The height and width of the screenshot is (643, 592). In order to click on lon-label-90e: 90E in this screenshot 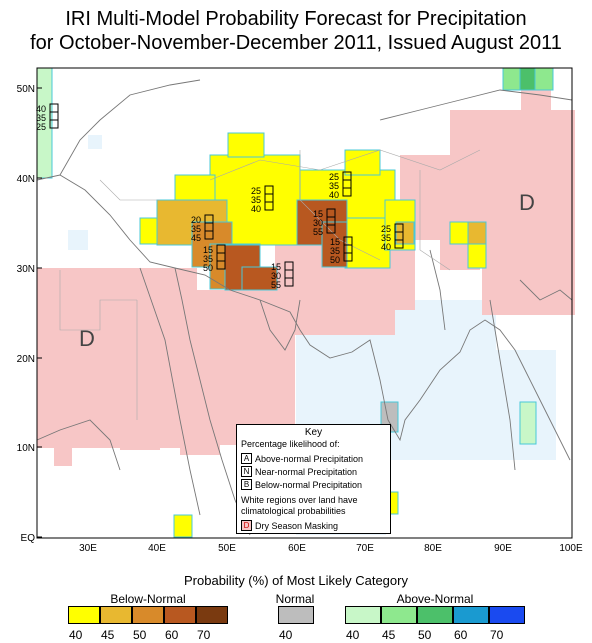, I will do `click(503, 548)`.